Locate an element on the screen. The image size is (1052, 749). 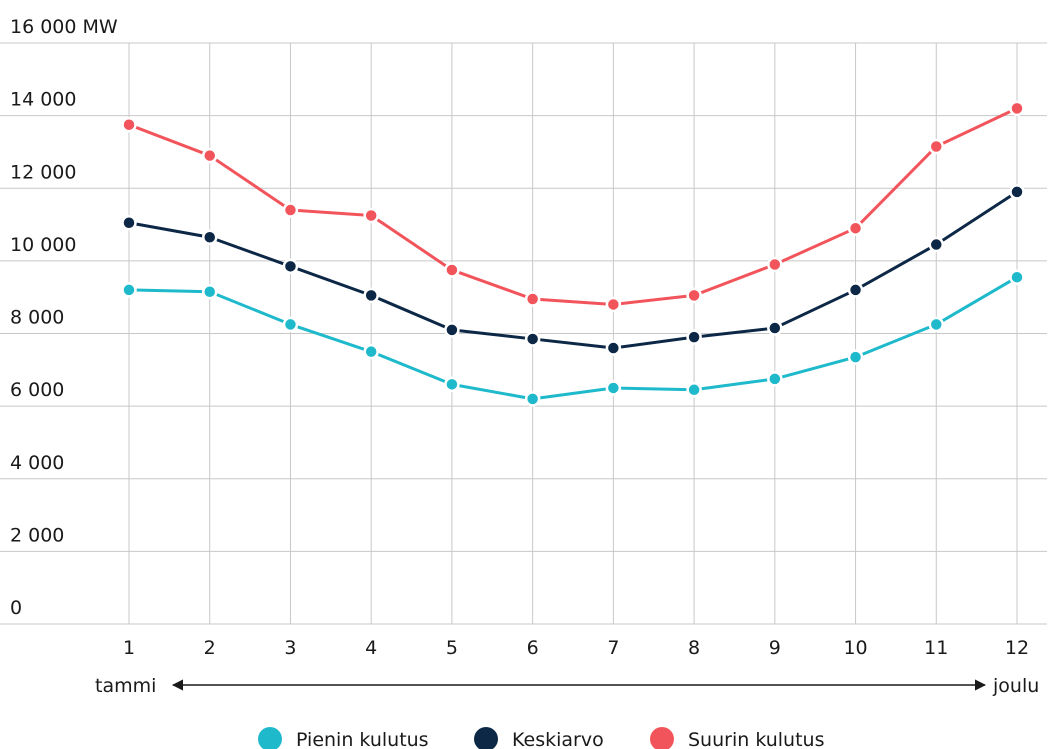
x-tick-label: 8 is located at coordinates (694, 648).